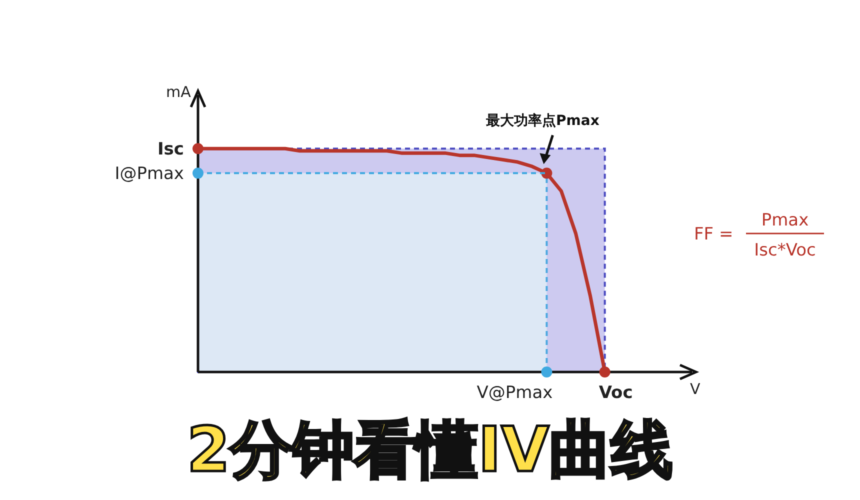 This screenshot has width=860, height=500. Describe the element at coordinates (695, 389) in the screenshot. I see `x-axis-title: V` at that location.